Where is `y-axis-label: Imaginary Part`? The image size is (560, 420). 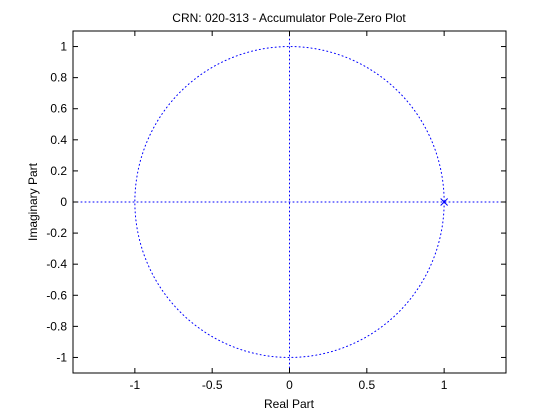
y-axis-label: Imaginary Part is located at coordinates (33, 201).